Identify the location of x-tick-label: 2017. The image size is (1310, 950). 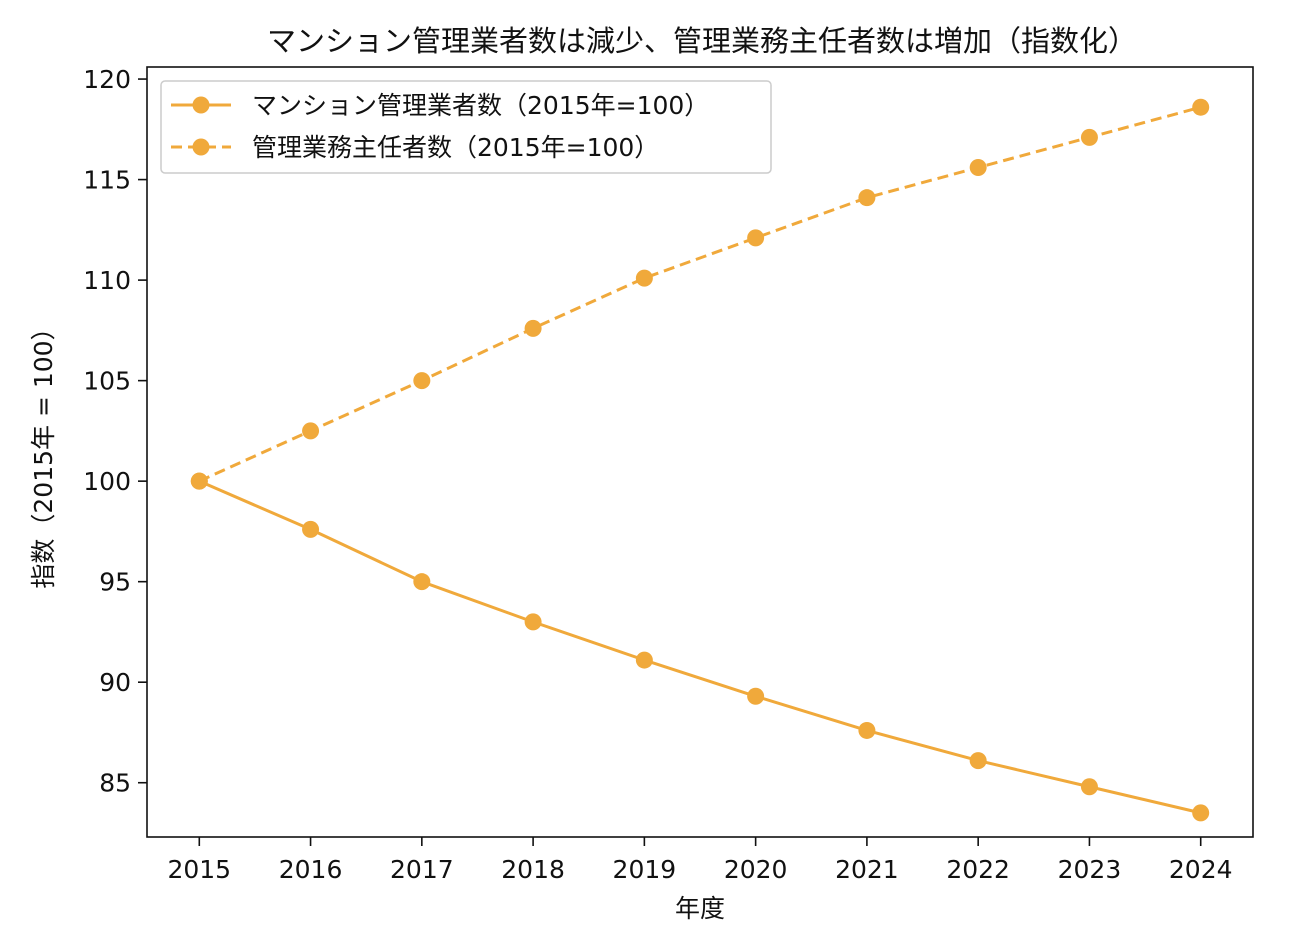
(422, 869).